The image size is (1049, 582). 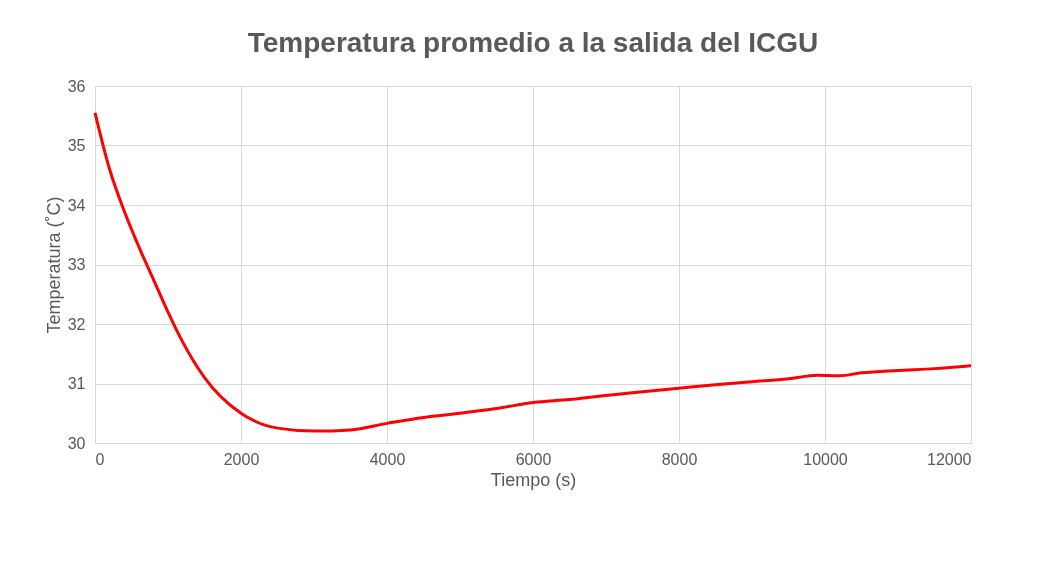 I want to click on x-tick-label: 4000, so click(x=387, y=459).